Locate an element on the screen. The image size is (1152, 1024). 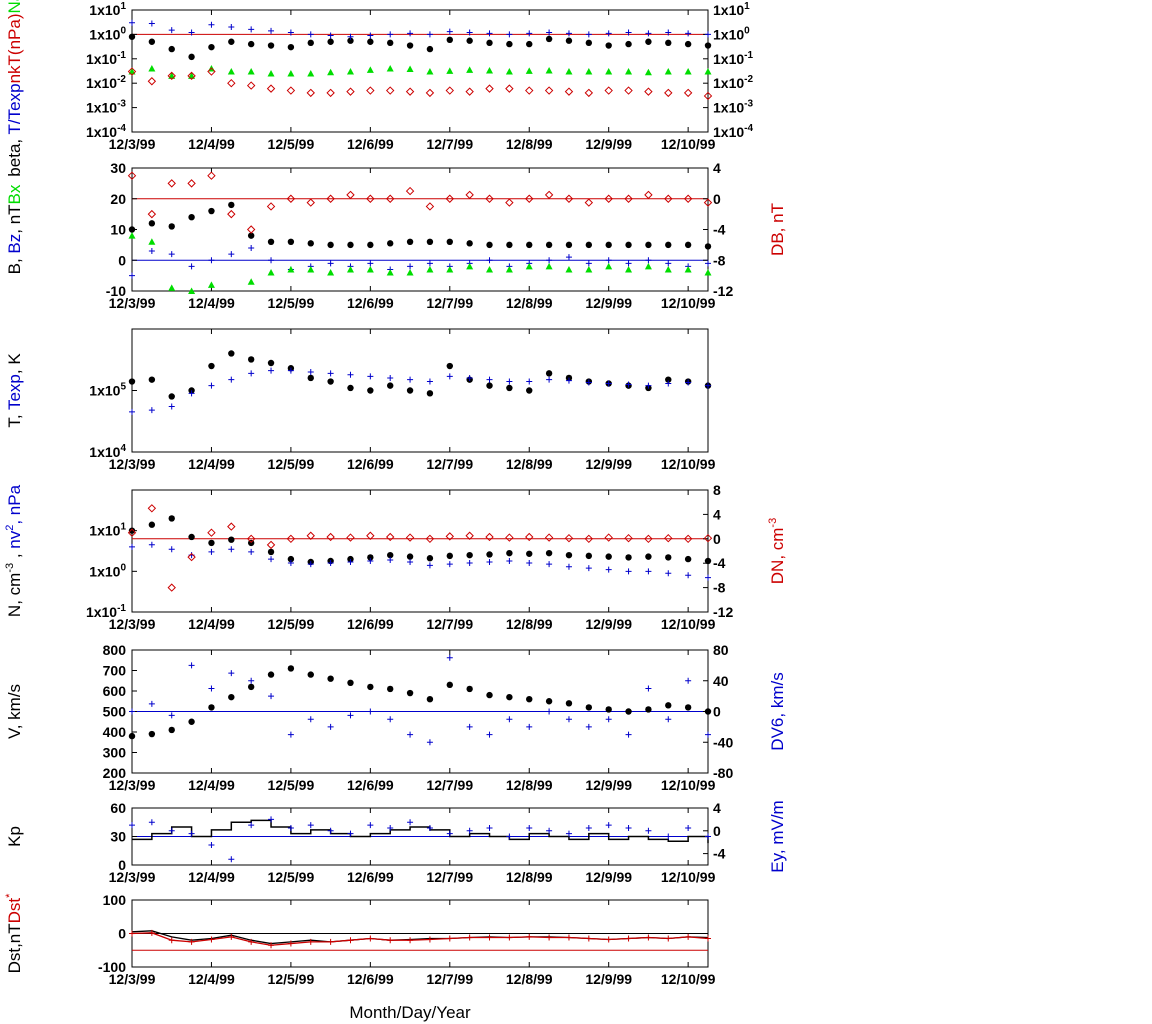
tick-label: 800 is located at coordinates (115, 650).